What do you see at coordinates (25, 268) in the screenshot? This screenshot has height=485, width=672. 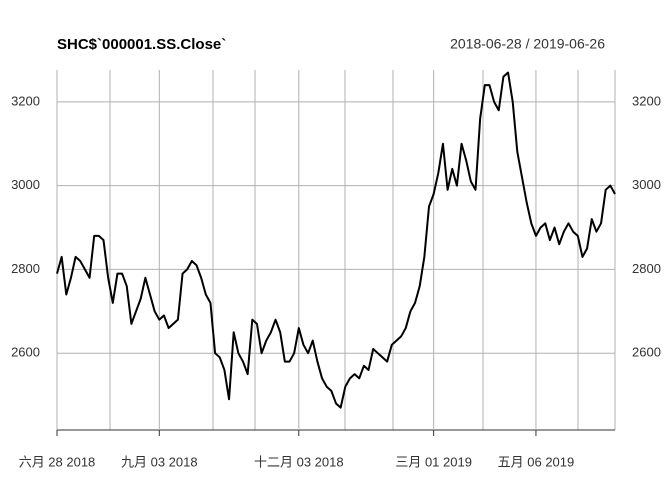 I see `y-tick-label: 2800` at bounding box center [25, 268].